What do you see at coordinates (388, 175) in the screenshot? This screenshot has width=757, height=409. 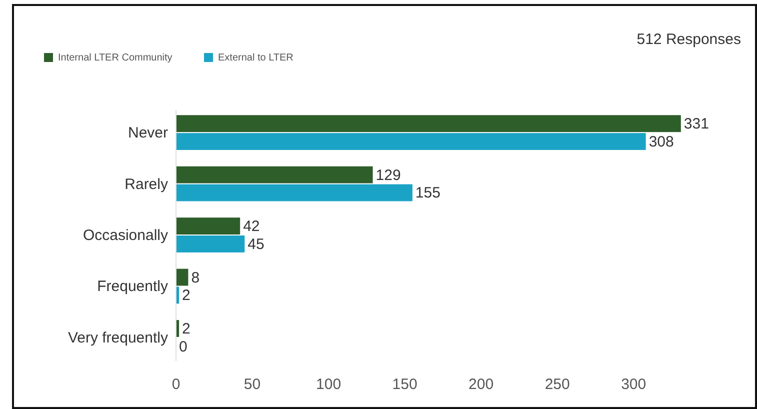 I see `data-label: 129` at bounding box center [388, 175].